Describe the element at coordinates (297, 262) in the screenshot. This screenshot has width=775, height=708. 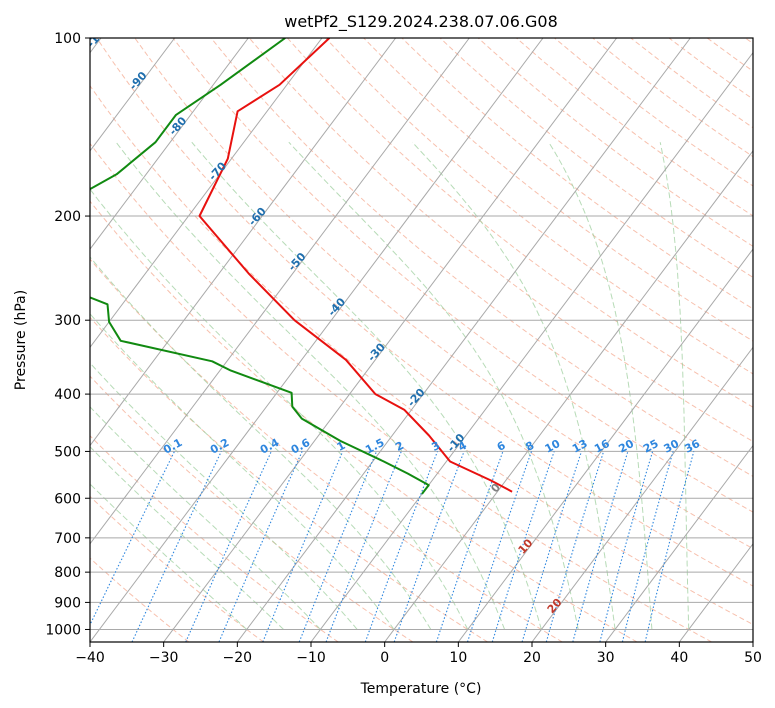
I see `isotherm-label: -50` at that location.